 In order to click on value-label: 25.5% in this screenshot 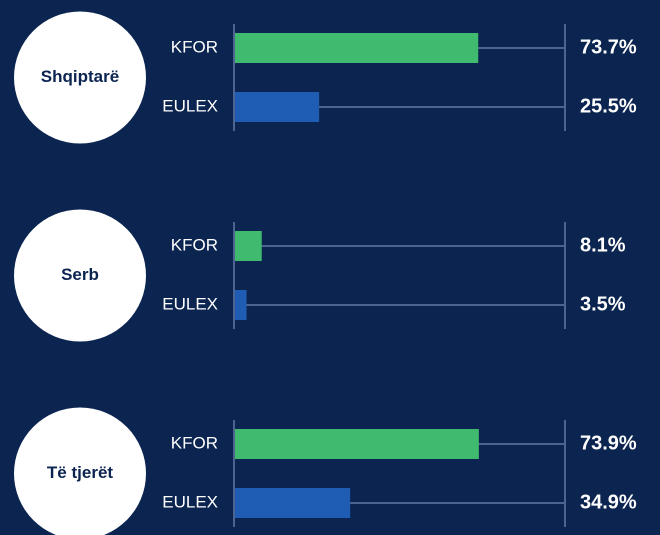, I will do `click(608, 106)`.